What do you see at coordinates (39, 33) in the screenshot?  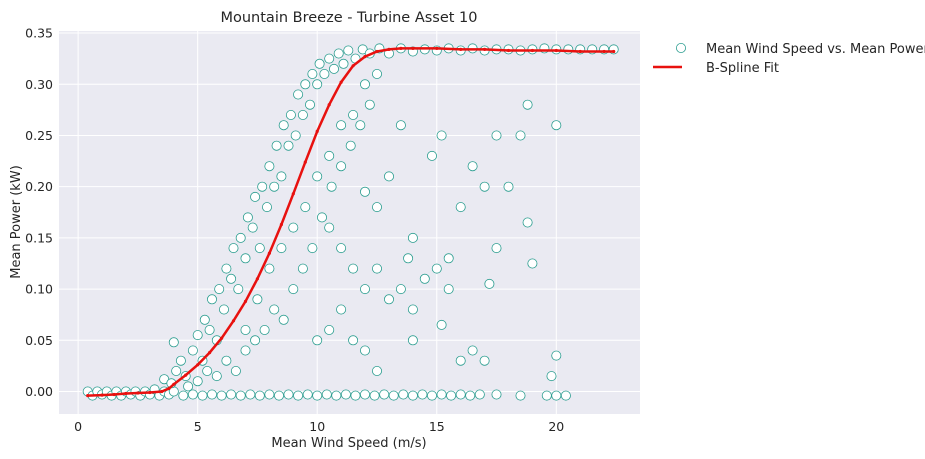 I see `y-tick-label: 0.35` at bounding box center [39, 33].